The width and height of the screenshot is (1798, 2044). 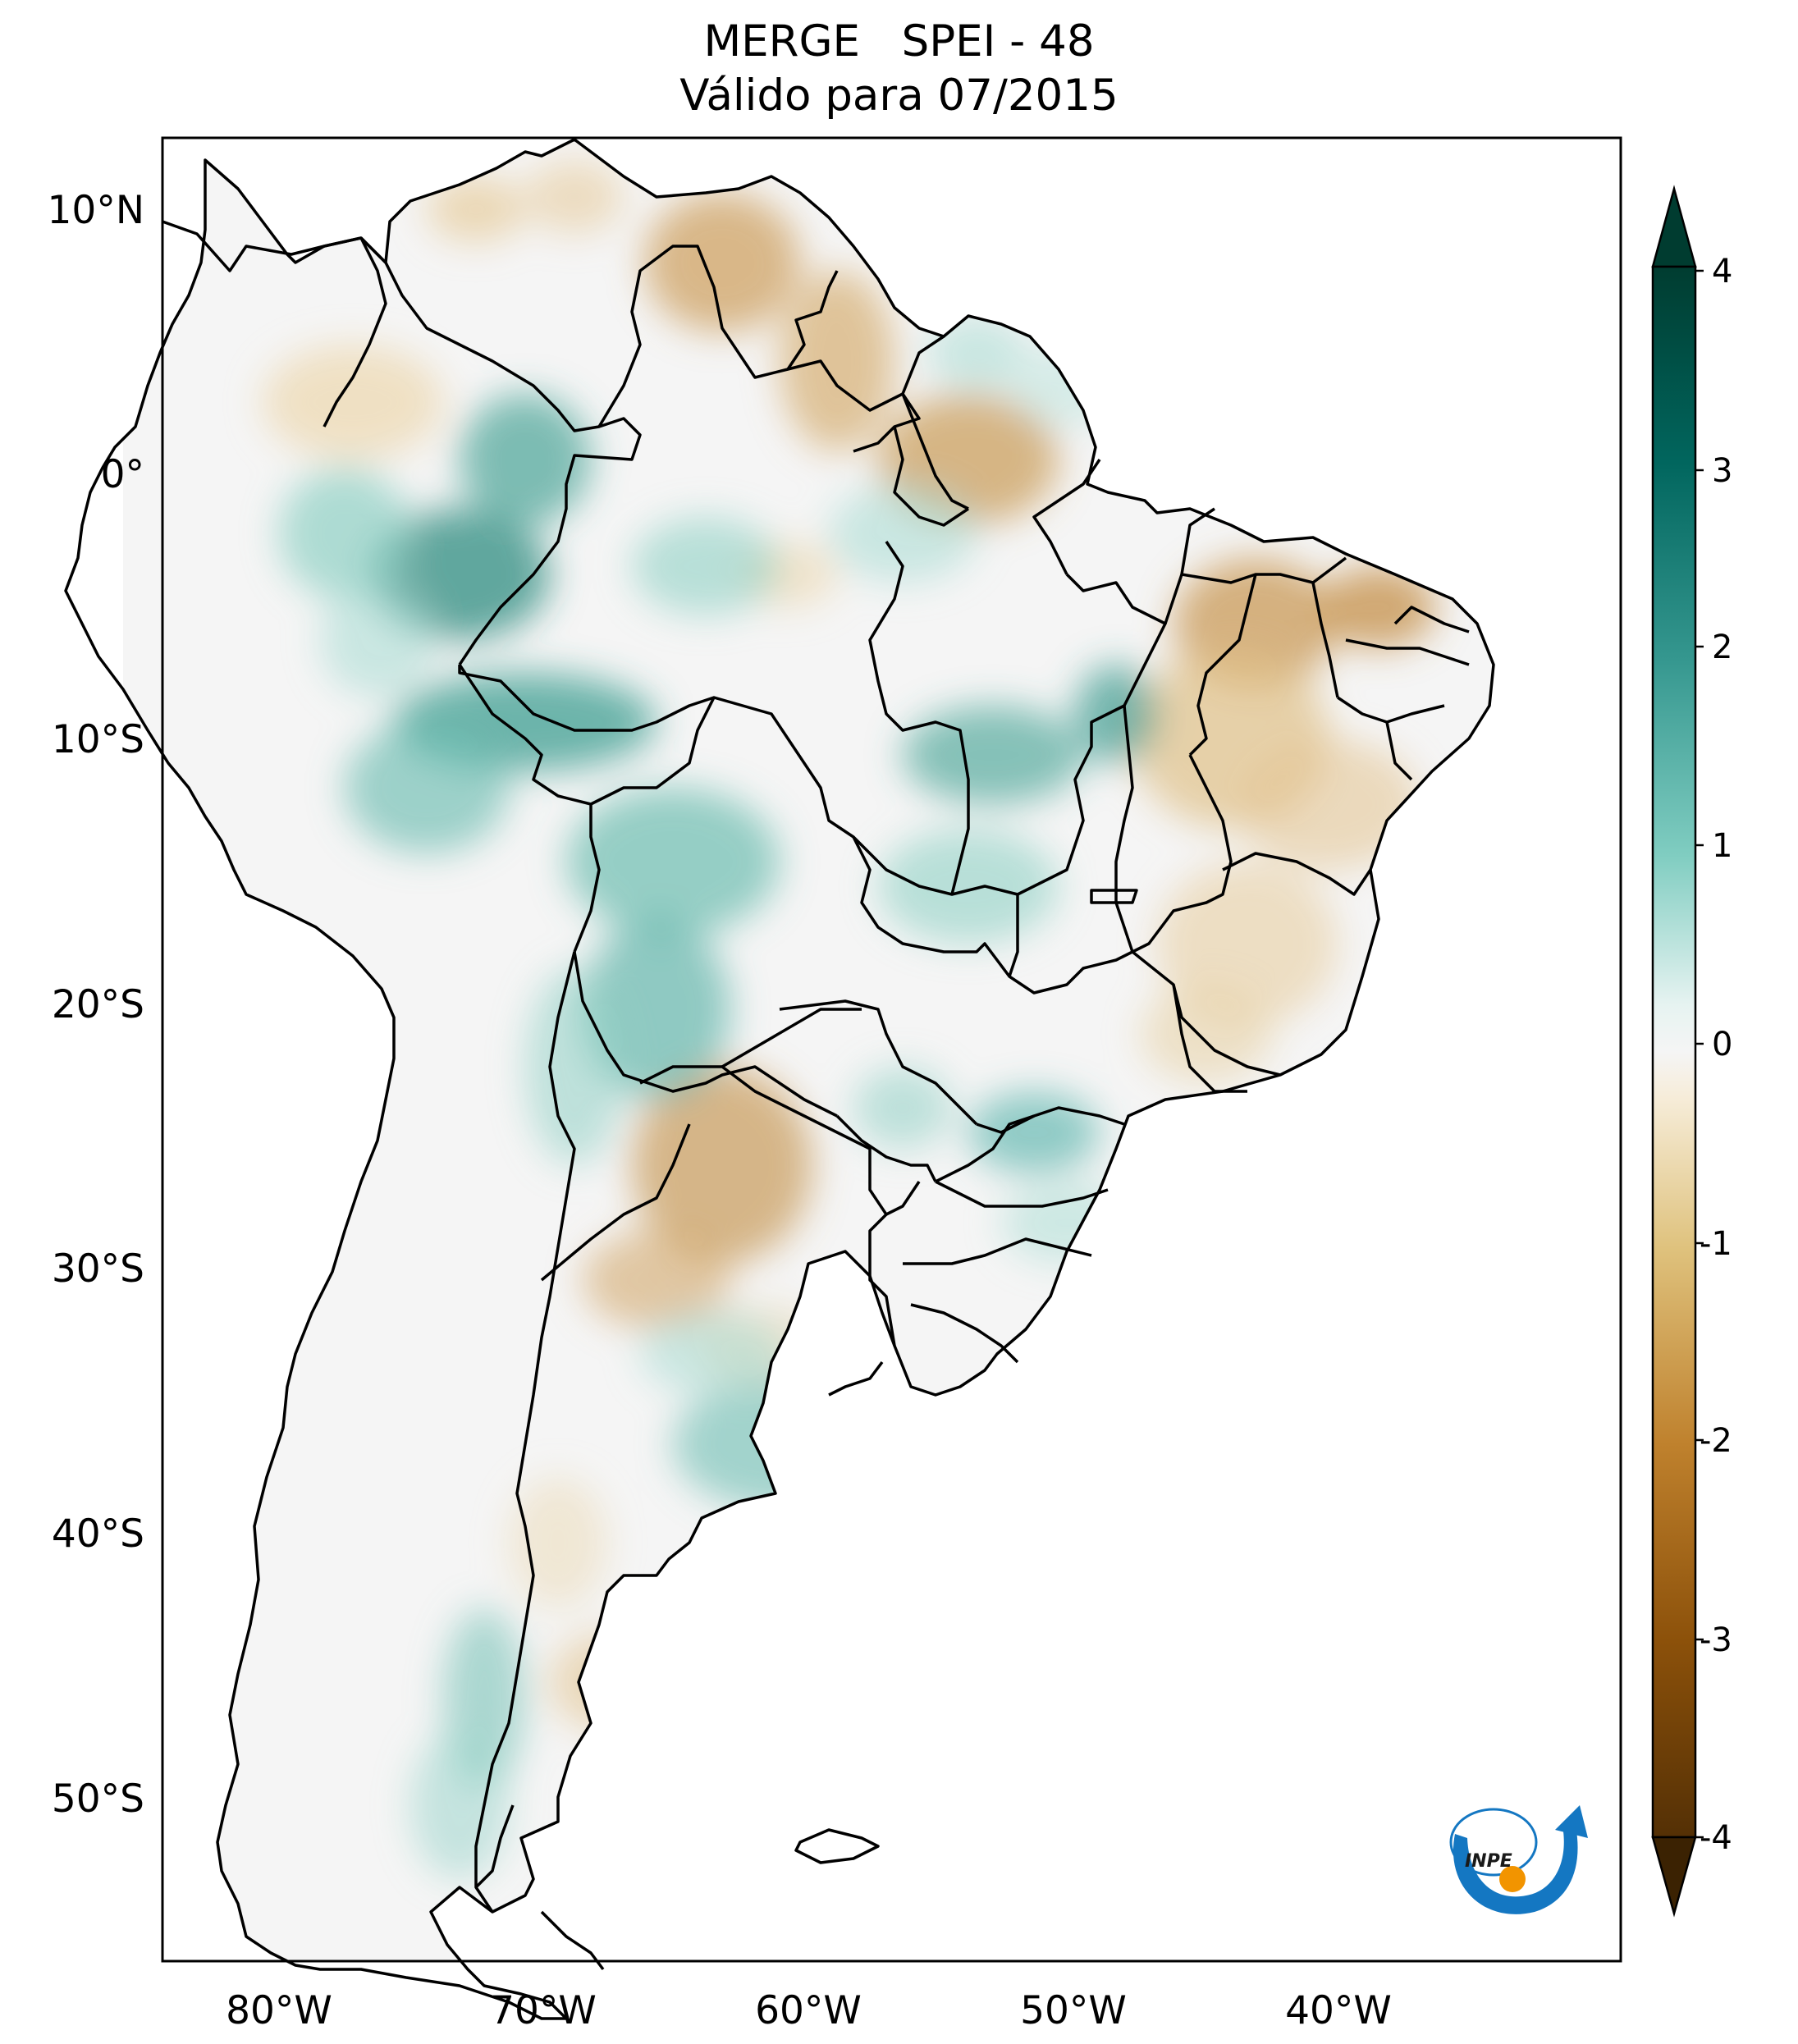 I want to click on title-line-1: MERGE SPEI - 48, so click(x=899, y=41).